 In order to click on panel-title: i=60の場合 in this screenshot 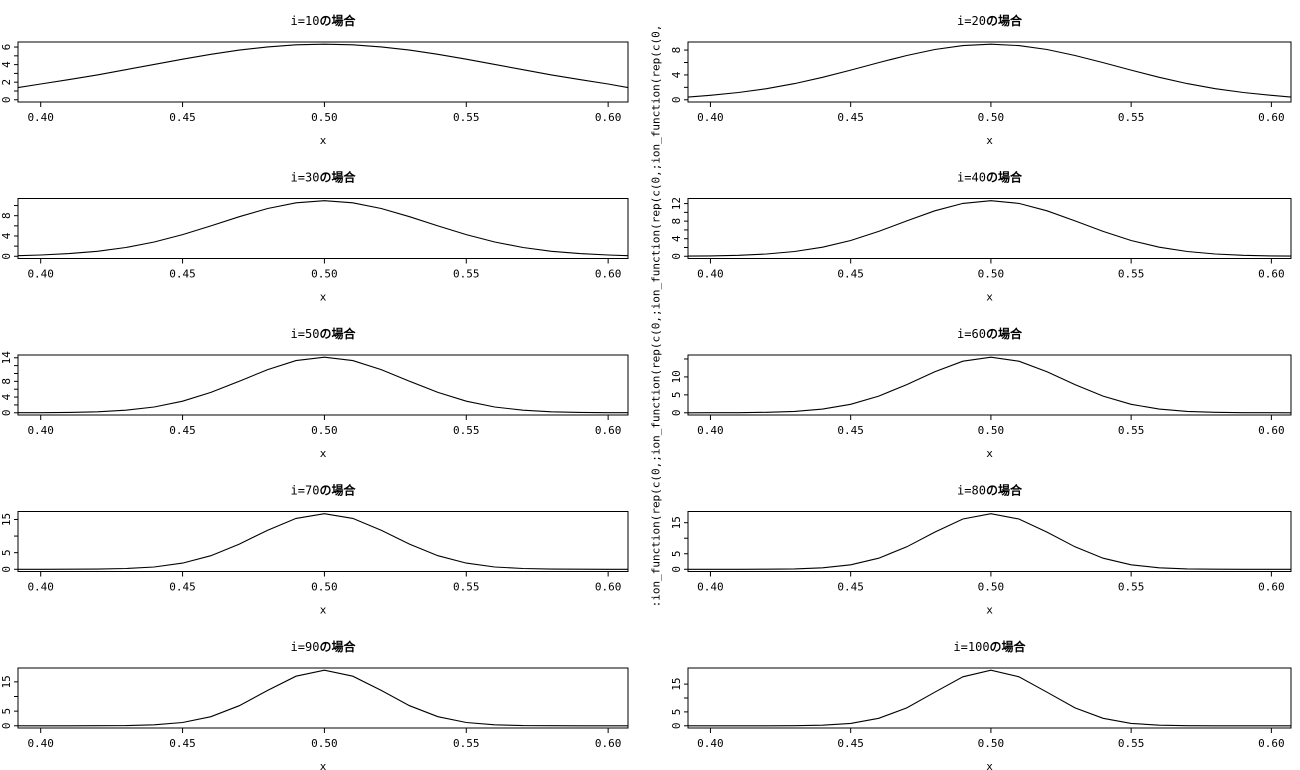, I will do `click(990, 333)`.